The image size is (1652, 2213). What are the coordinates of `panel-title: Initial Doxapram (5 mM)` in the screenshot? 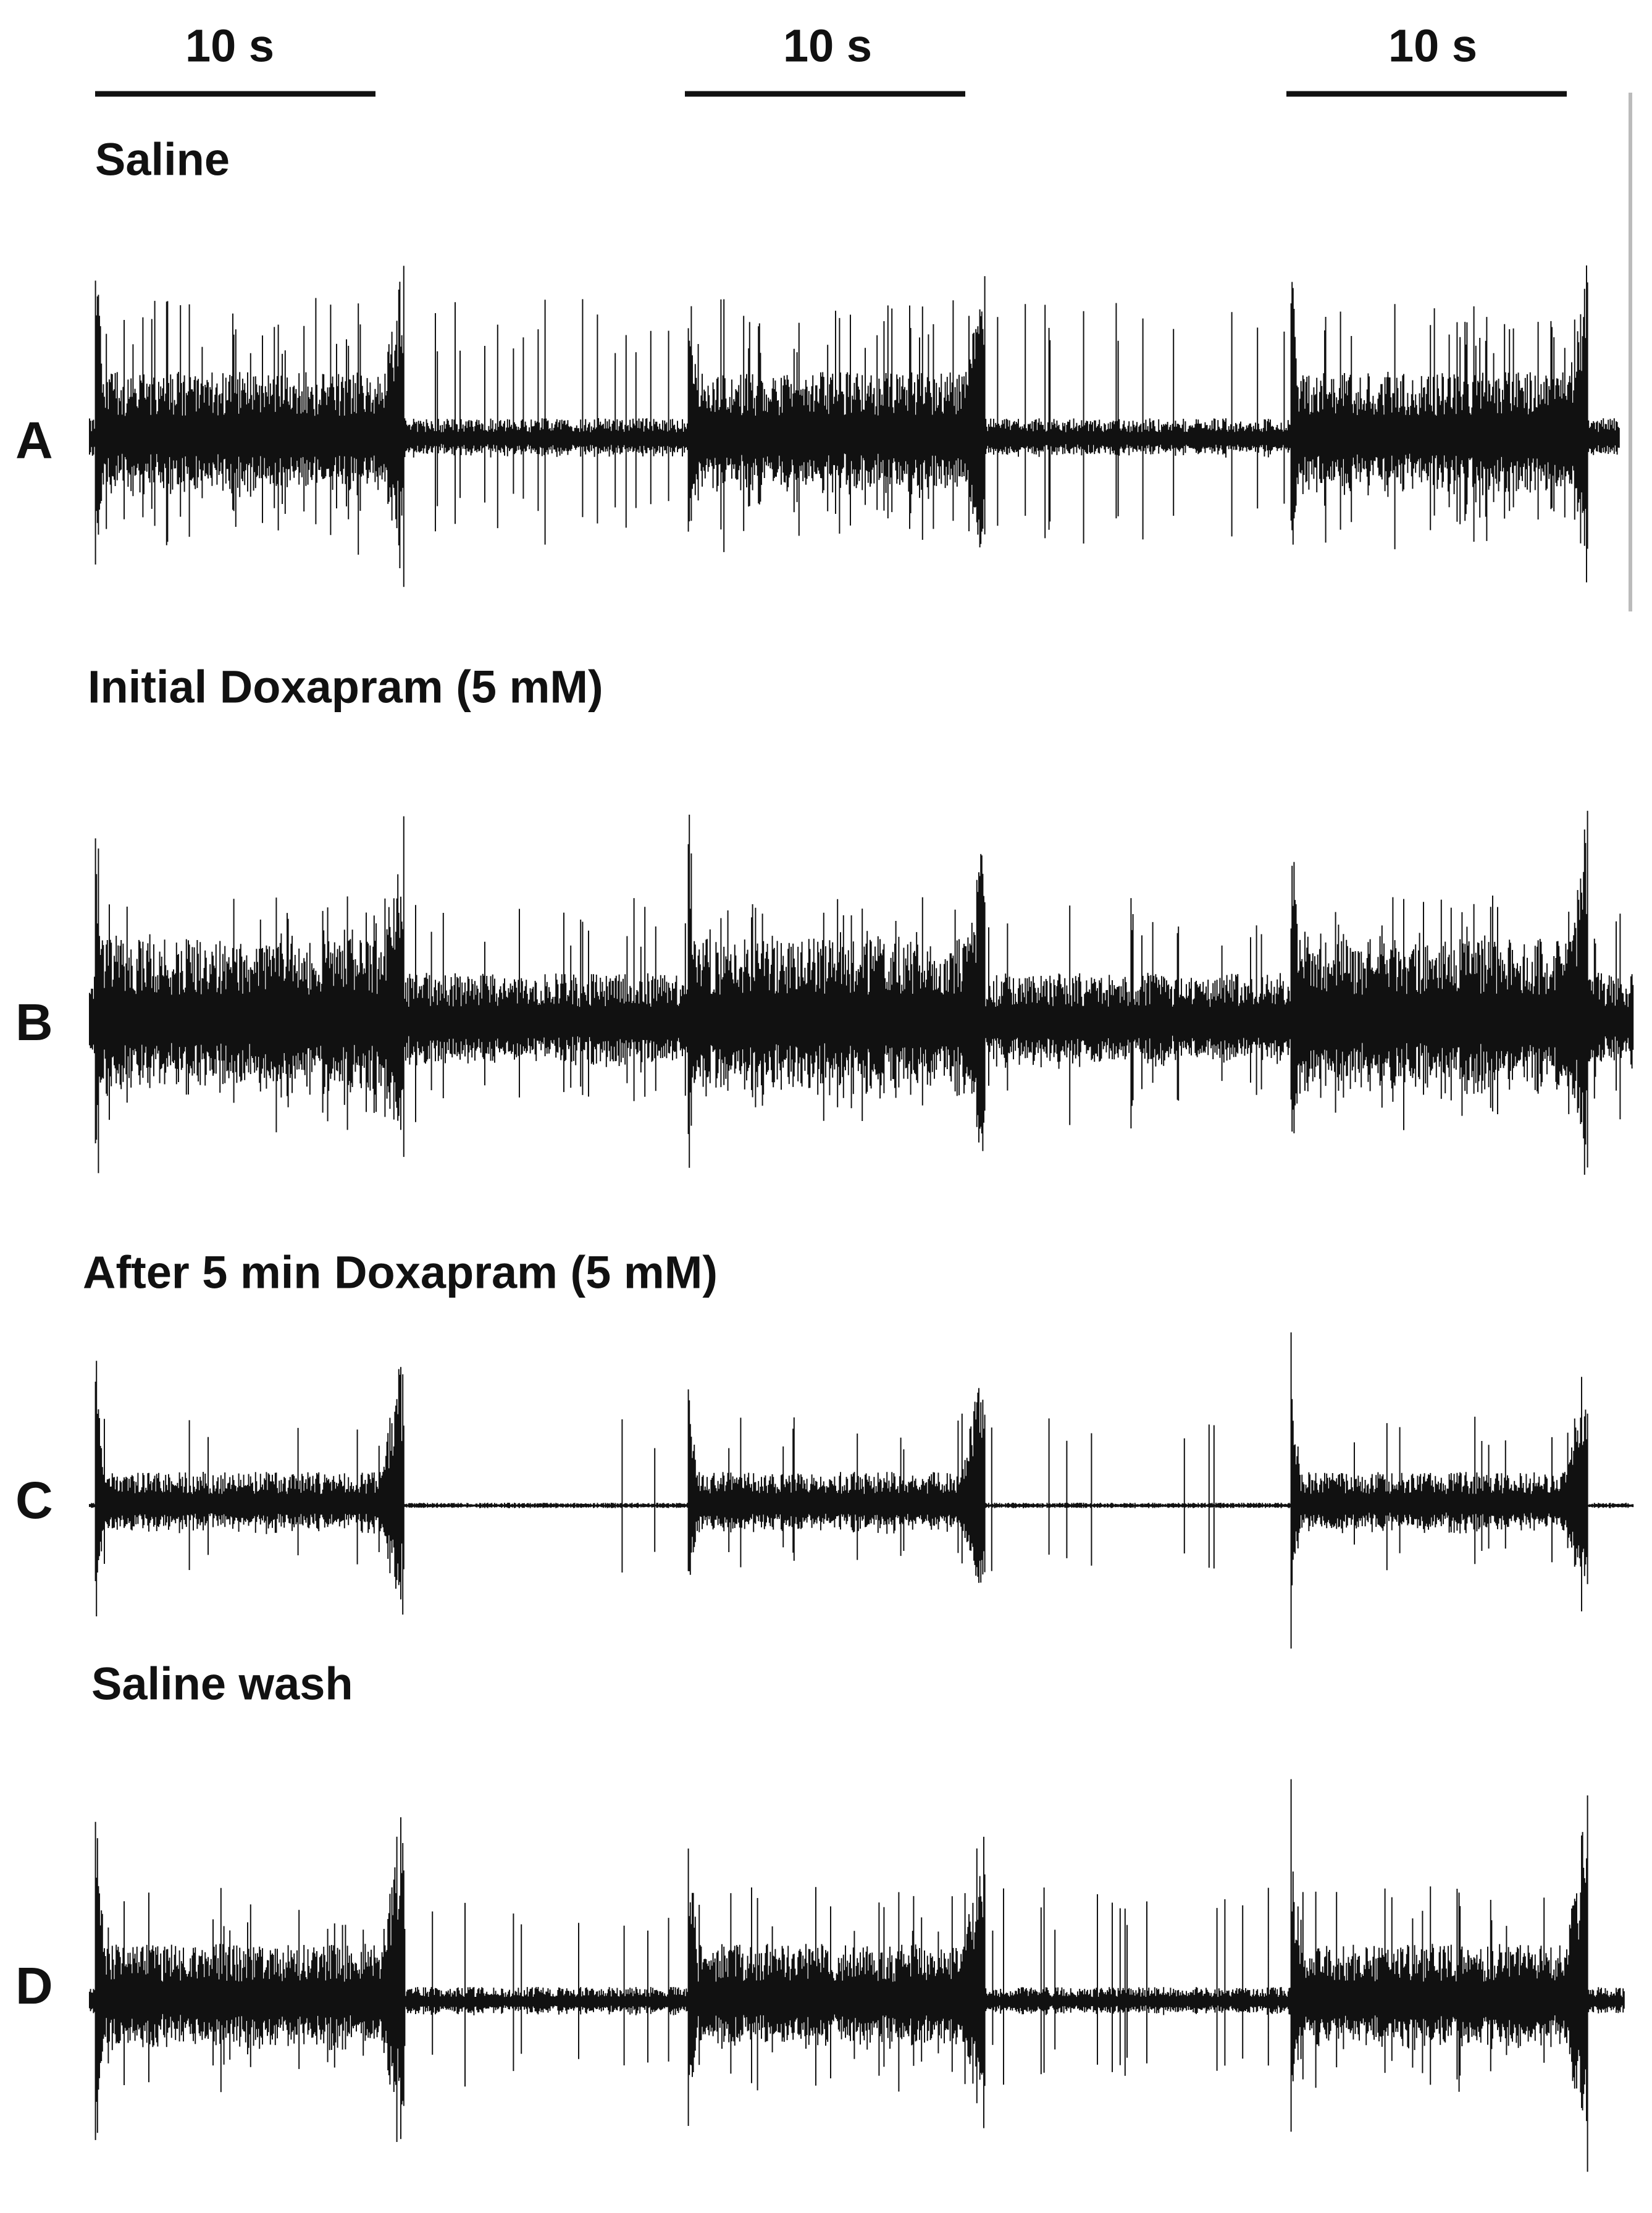 It's located at (345, 687).